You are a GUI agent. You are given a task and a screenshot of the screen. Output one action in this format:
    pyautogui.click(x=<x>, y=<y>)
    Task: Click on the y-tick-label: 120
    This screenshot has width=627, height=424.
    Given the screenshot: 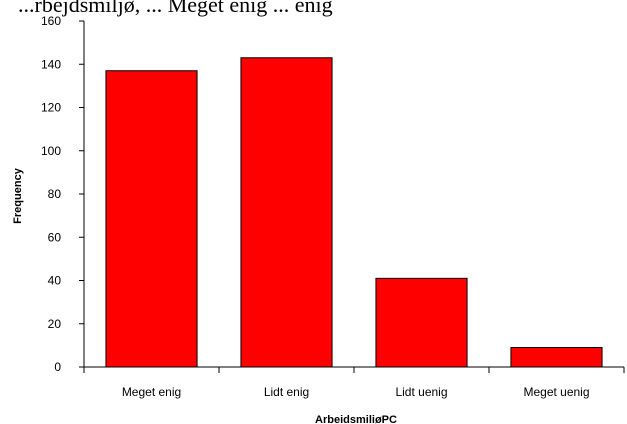 What is the action you would take?
    pyautogui.click(x=51, y=108)
    